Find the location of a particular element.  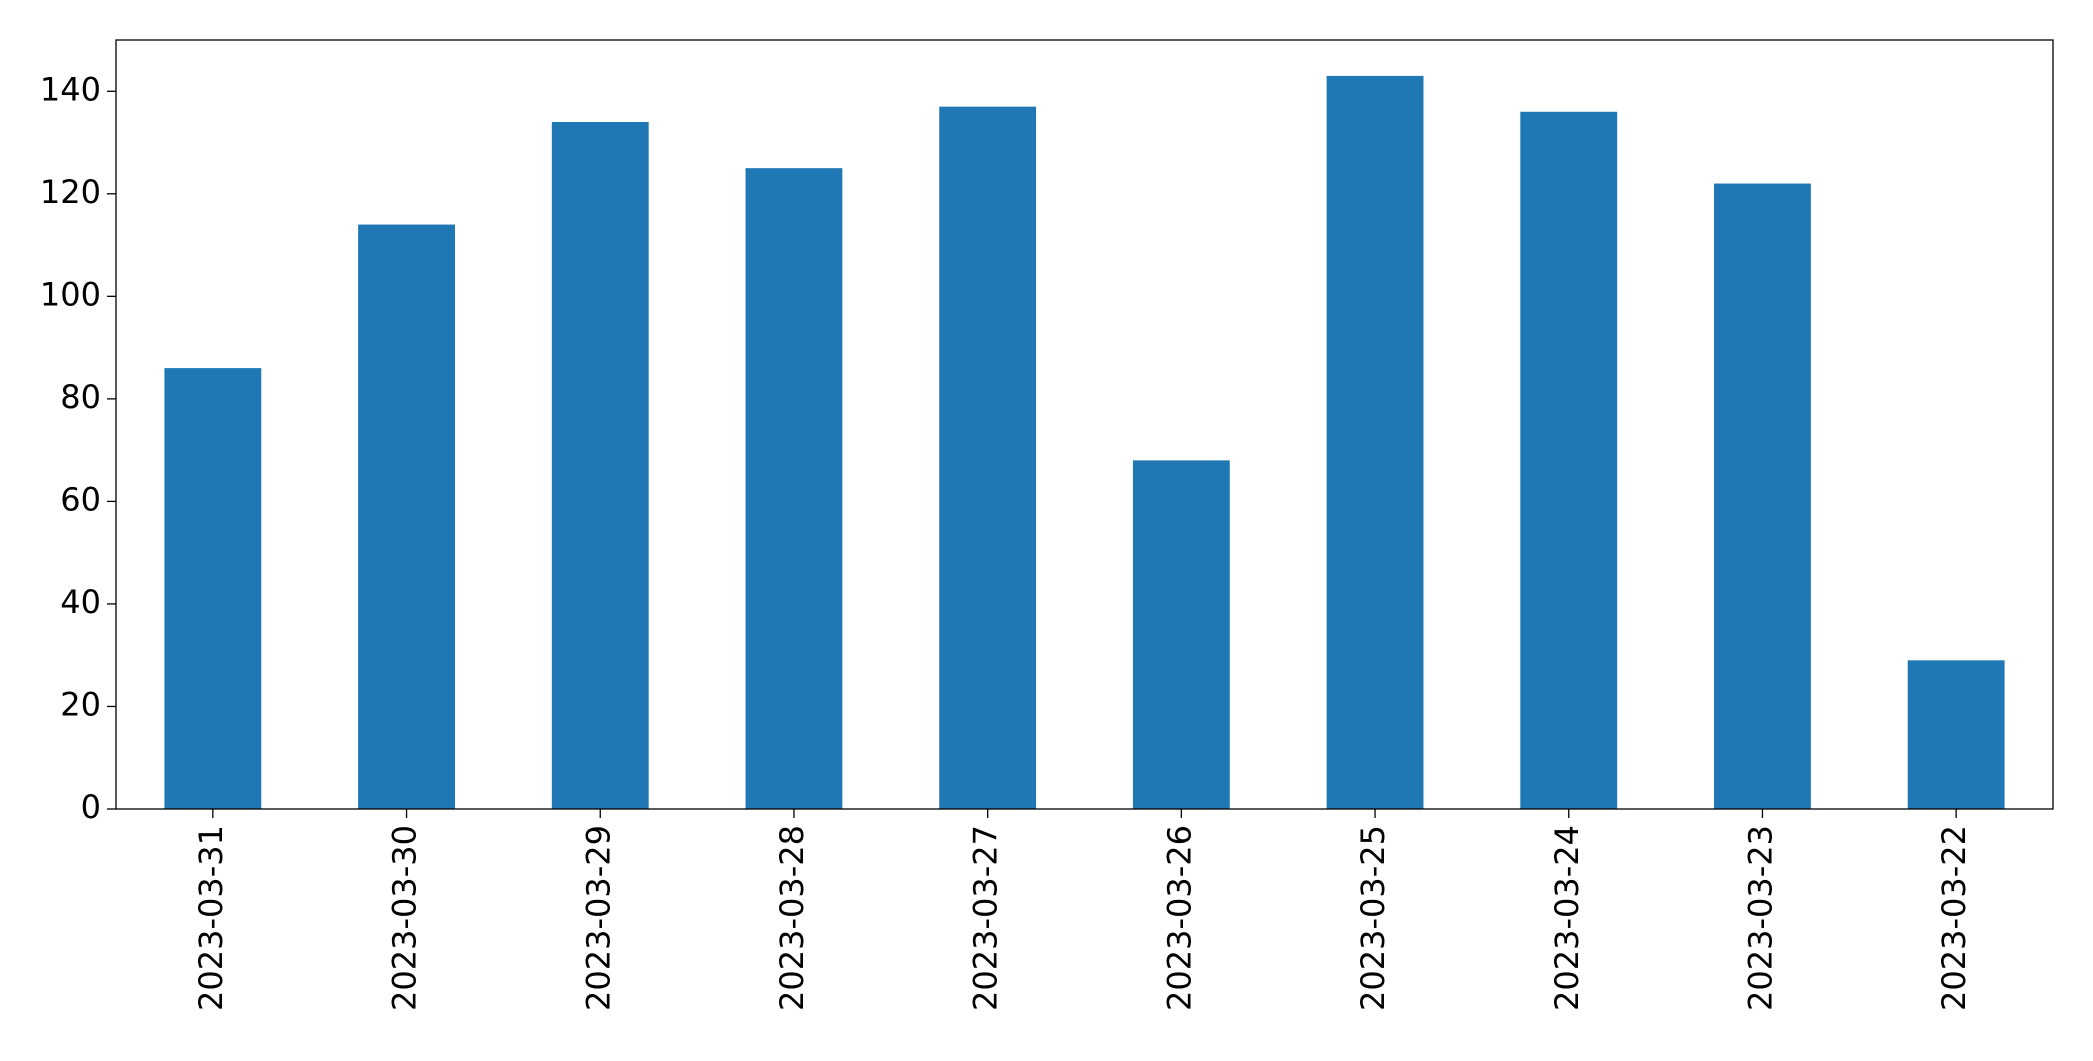

y-tick-label: 80 is located at coordinates (80, 397).